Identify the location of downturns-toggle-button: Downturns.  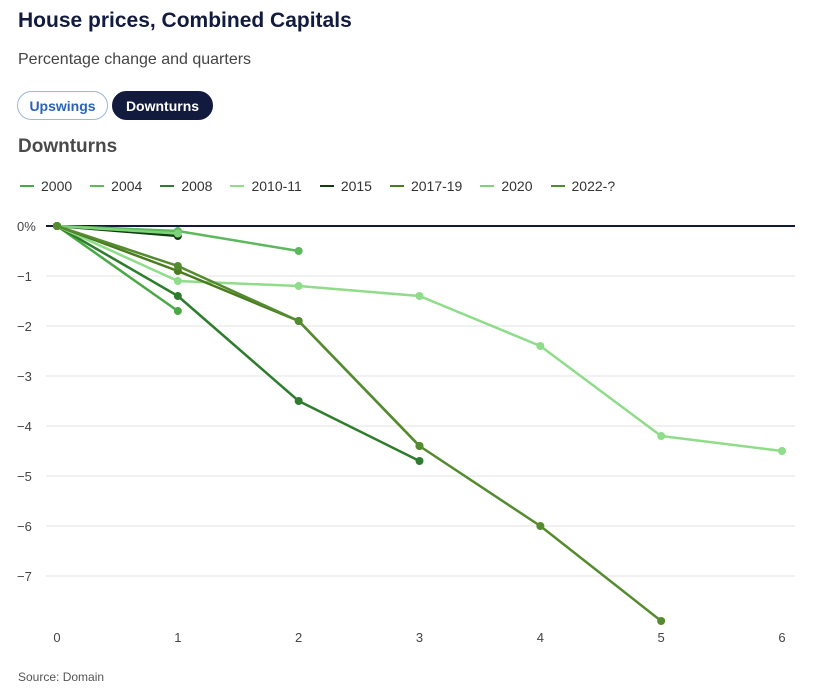
(162, 105).